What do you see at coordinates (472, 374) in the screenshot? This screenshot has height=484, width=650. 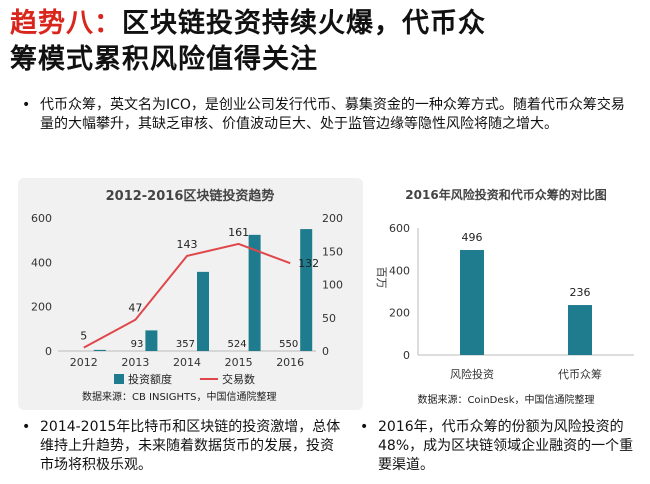 I see `x-tick-label: 风险投资` at bounding box center [472, 374].